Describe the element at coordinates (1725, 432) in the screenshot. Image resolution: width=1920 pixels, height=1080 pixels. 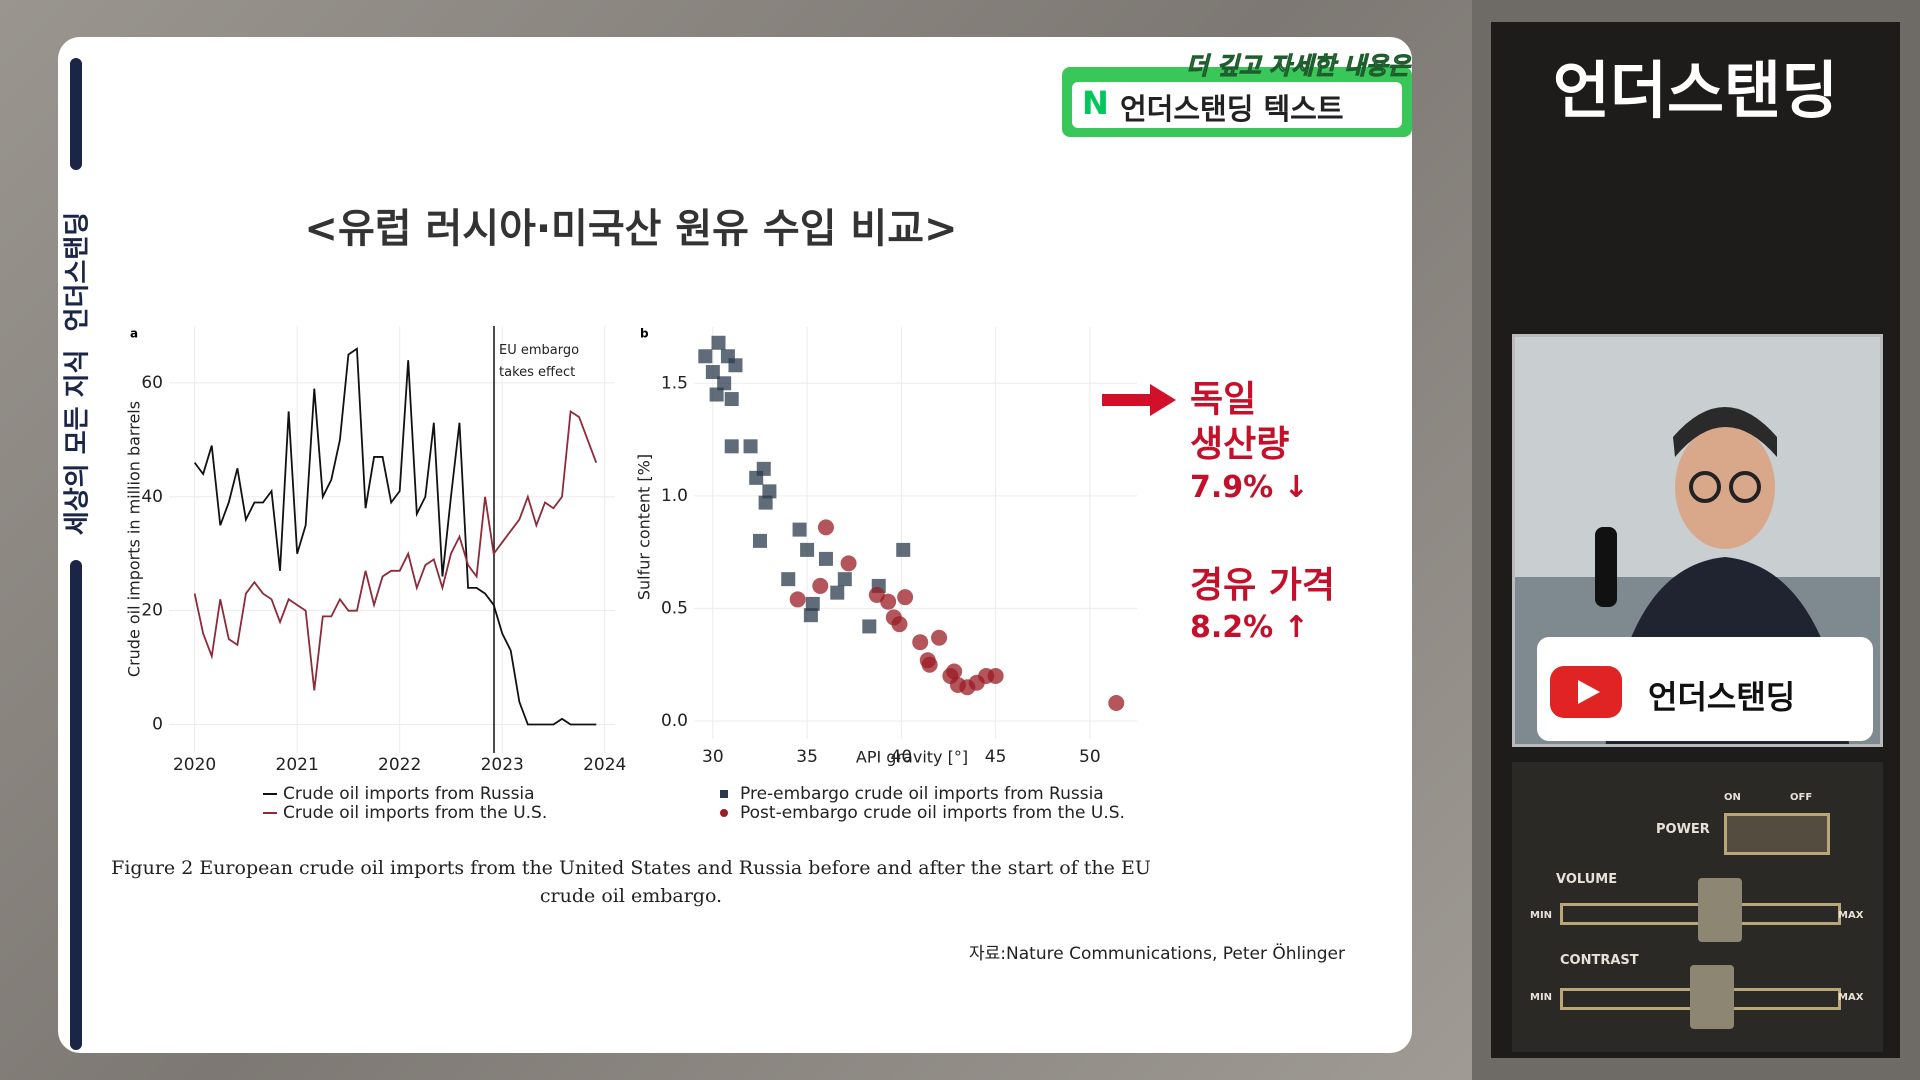
I see `hair` at that location.